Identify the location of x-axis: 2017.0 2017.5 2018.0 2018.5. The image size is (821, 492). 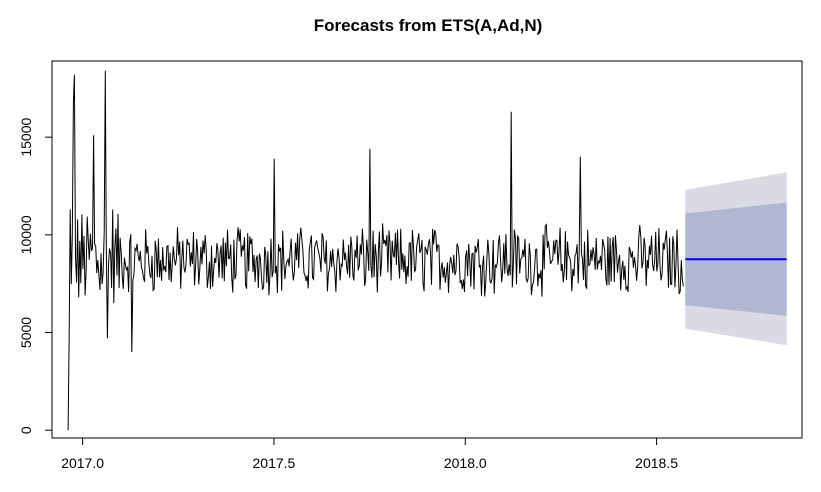
(369, 454).